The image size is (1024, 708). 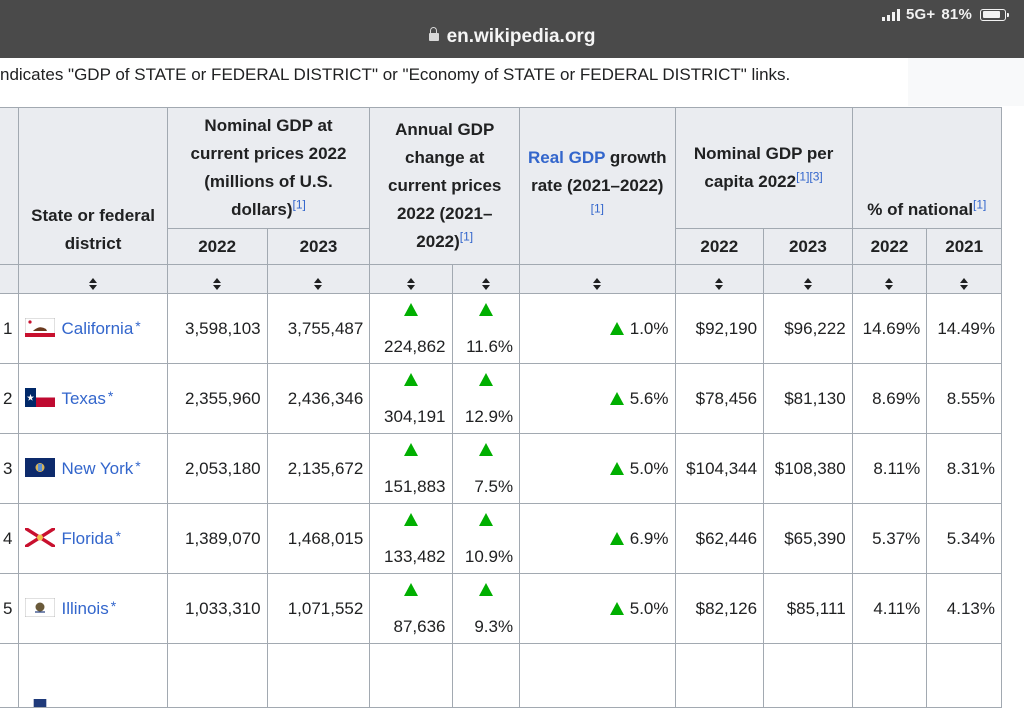 I want to click on sort-state, so click(x=93, y=279).